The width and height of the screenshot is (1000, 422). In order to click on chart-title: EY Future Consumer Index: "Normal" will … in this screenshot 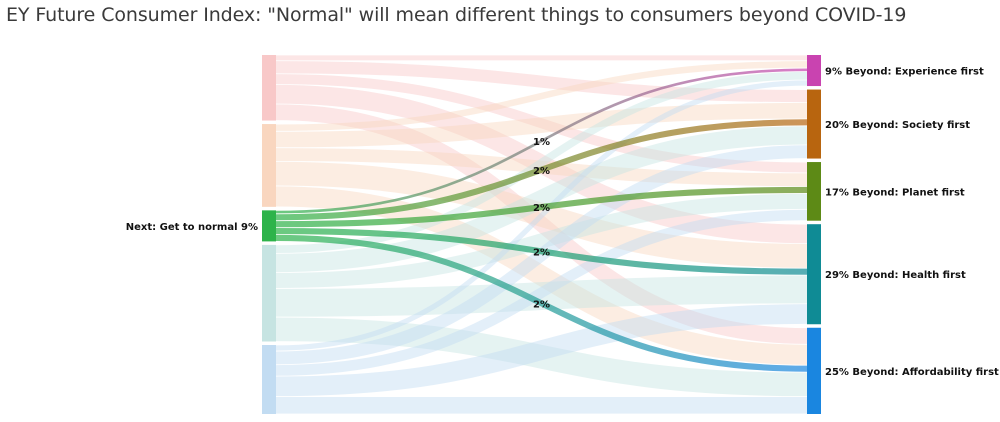, I will do `click(456, 15)`.